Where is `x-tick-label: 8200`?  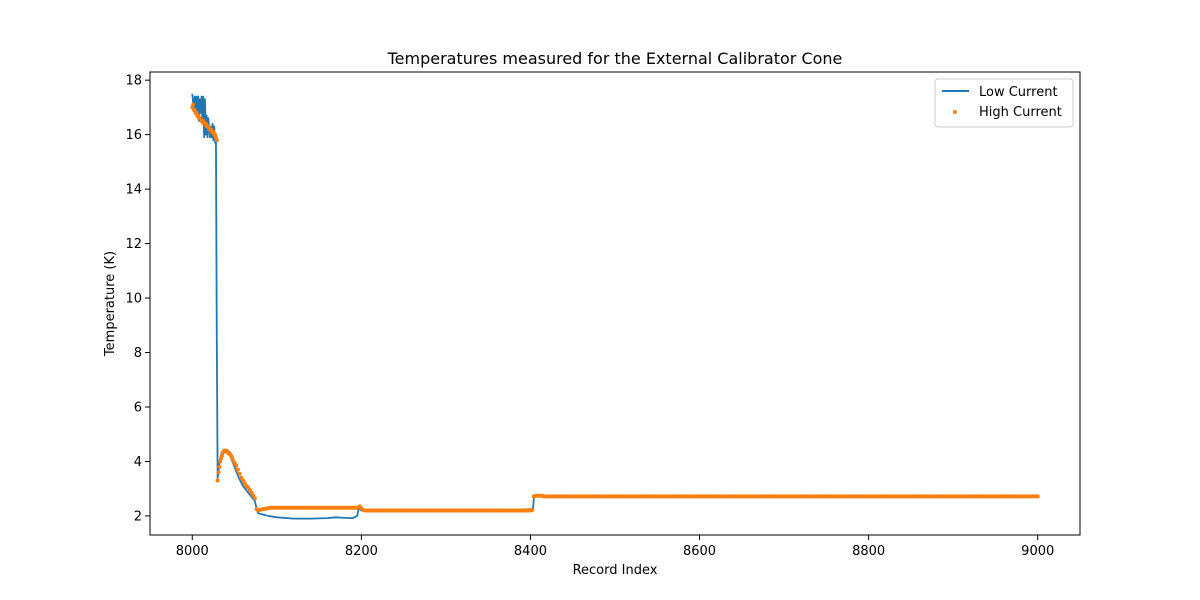
x-tick-label: 8200 is located at coordinates (361, 551).